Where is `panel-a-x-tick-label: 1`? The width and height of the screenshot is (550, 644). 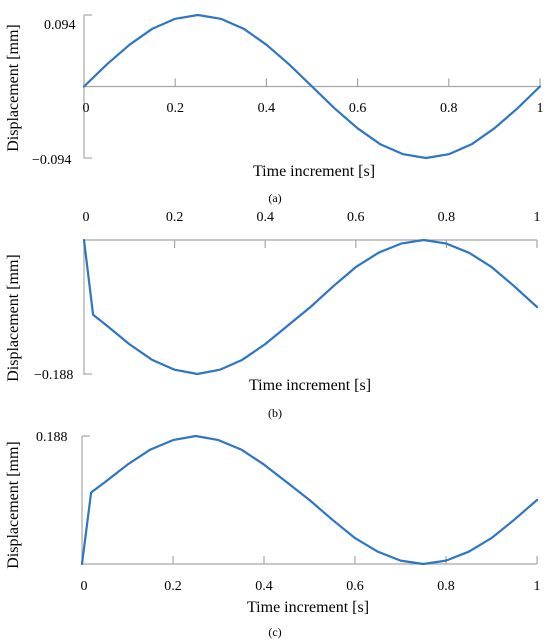 panel-a-x-tick-label: 1 is located at coordinates (540, 108).